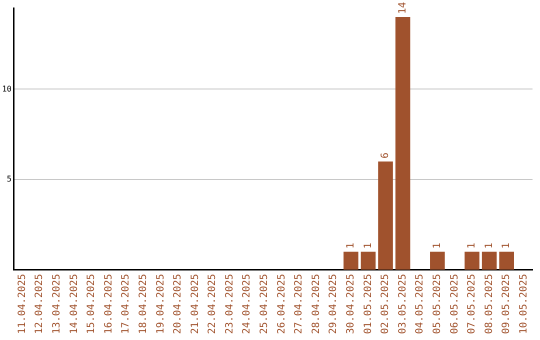 The height and width of the screenshot is (340, 540). I want to click on data-label: 6, so click(386, 155).